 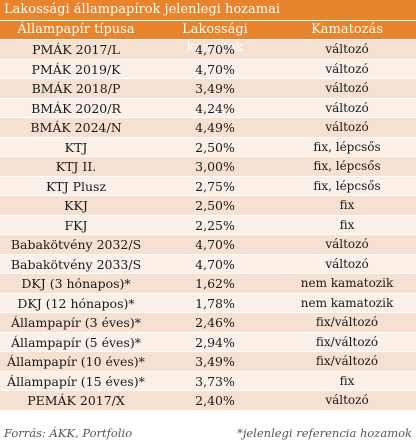 What do you see at coordinates (76, 108) in the screenshot?
I see `cell-security-name: BMÁK 2020/R` at bounding box center [76, 108].